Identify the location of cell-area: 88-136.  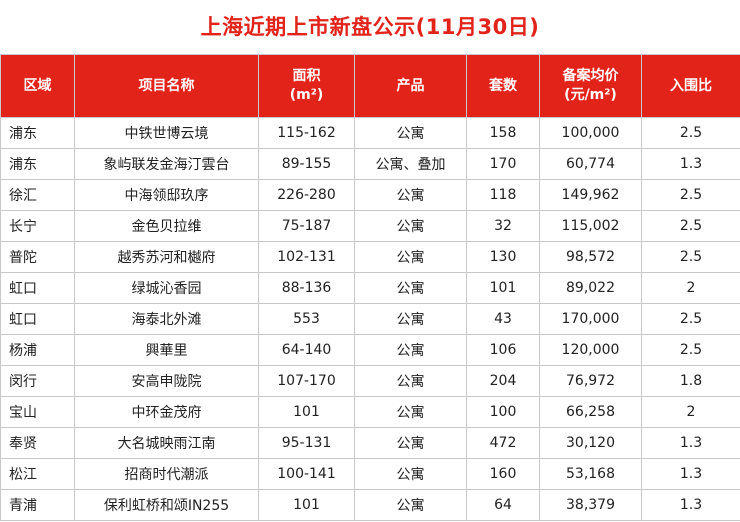
(306, 288).